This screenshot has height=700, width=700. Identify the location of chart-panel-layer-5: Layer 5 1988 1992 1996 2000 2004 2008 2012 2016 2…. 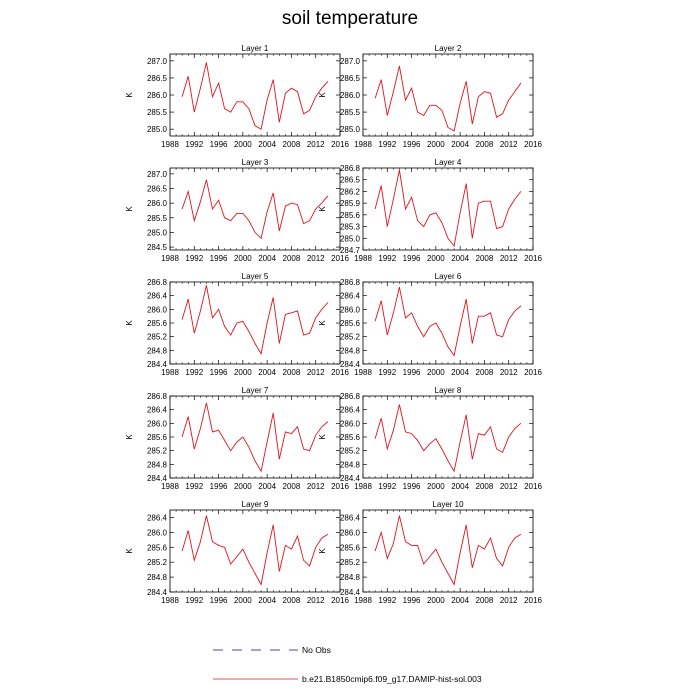
(237, 324).